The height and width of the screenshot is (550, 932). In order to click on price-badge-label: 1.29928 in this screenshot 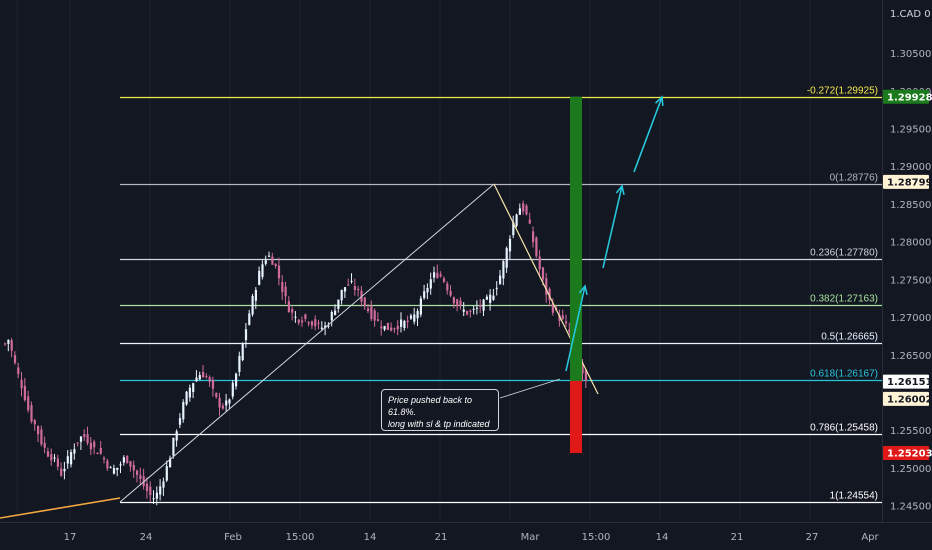, I will do `click(909, 97)`.